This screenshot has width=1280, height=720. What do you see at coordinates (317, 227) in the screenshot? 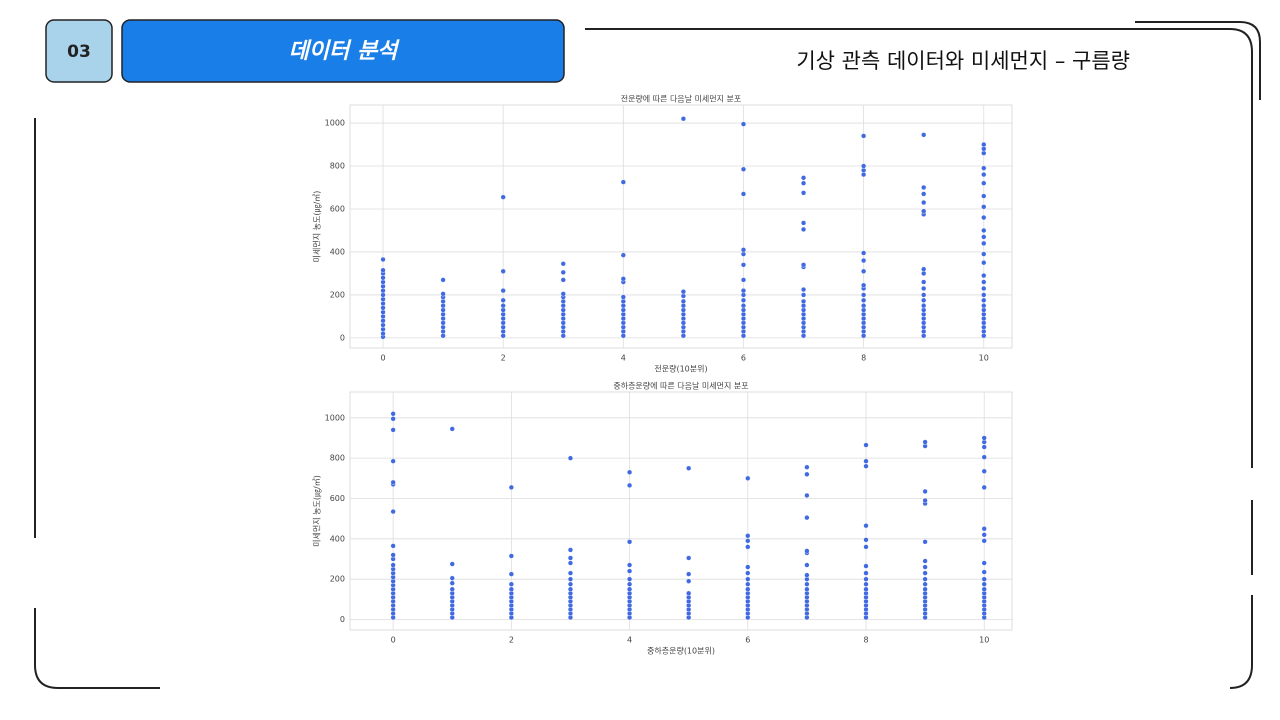
I see `y-axis-label: 미세먼지 농도(㎍/㎥)` at bounding box center [317, 227].